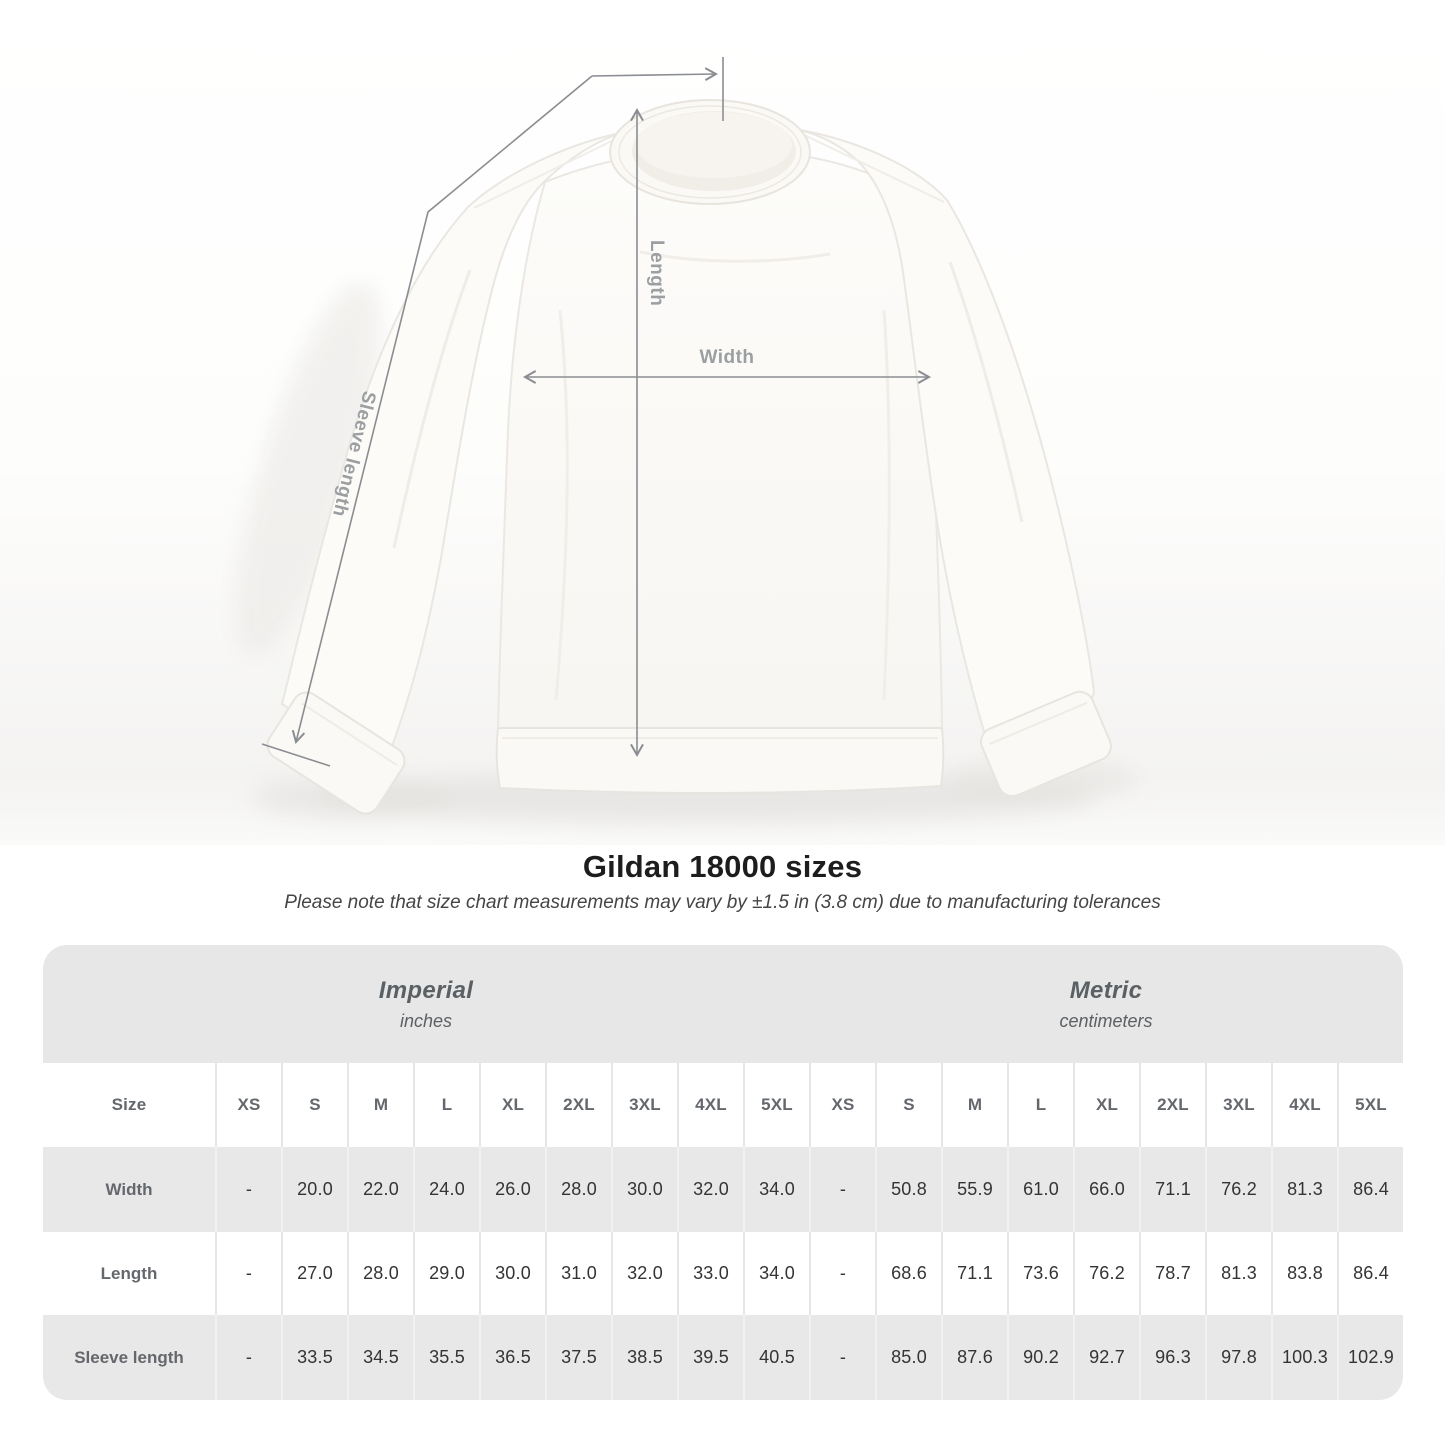 Image resolution: width=1445 pixels, height=1445 pixels. Describe the element at coordinates (1238, 1357) in the screenshot. I see `metric-value-cell: 97.8` at that location.